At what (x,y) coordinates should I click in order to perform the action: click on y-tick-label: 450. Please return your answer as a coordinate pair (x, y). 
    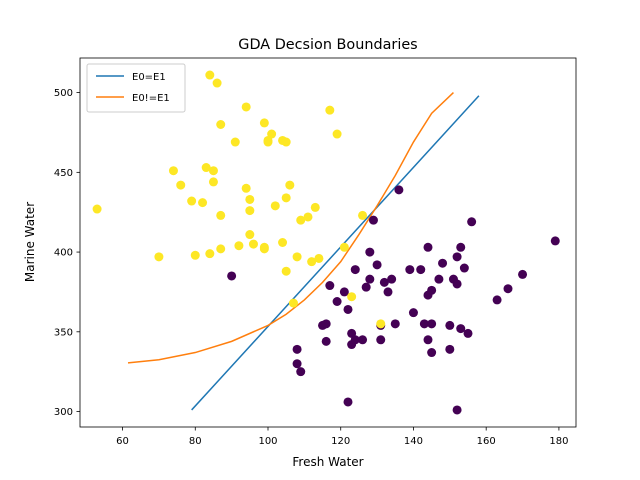
    Looking at the image, I should click on (63, 173).